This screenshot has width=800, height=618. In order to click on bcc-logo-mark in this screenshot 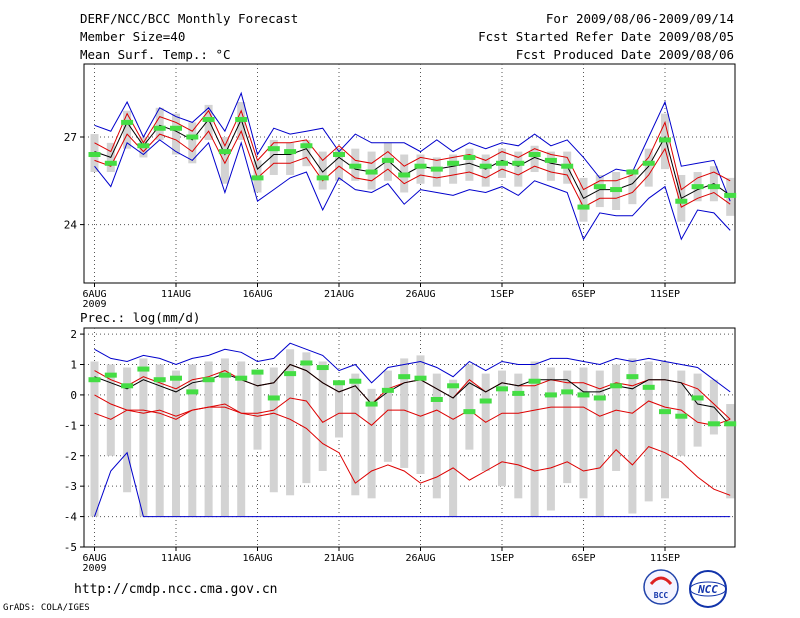, I will do `click(661, 581)`.